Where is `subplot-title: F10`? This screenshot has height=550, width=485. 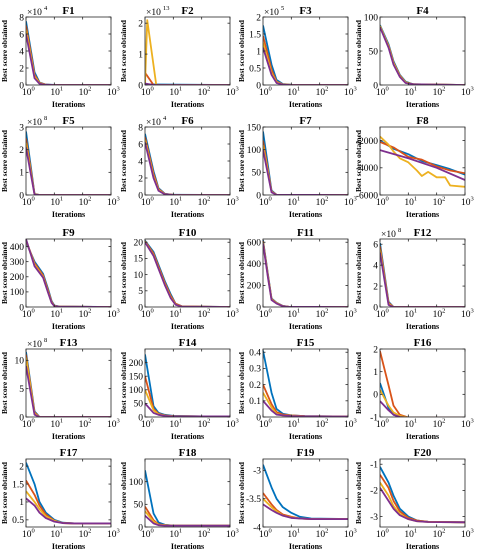
subplot-title: F10 is located at coordinates (188, 233).